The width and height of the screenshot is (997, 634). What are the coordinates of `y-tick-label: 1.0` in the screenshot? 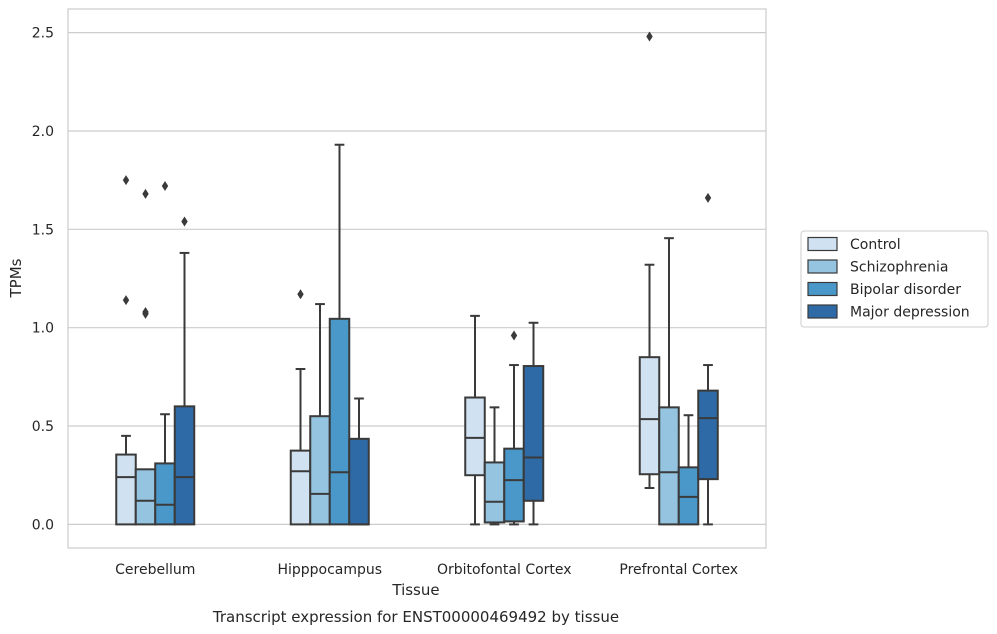 It's located at (43, 329).